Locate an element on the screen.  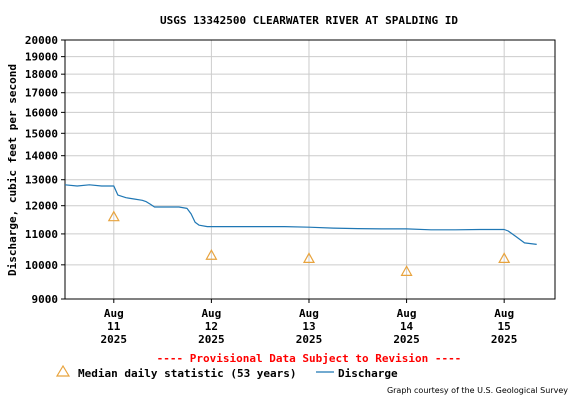
y-tick-label: 16000 is located at coordinates (41, 112).